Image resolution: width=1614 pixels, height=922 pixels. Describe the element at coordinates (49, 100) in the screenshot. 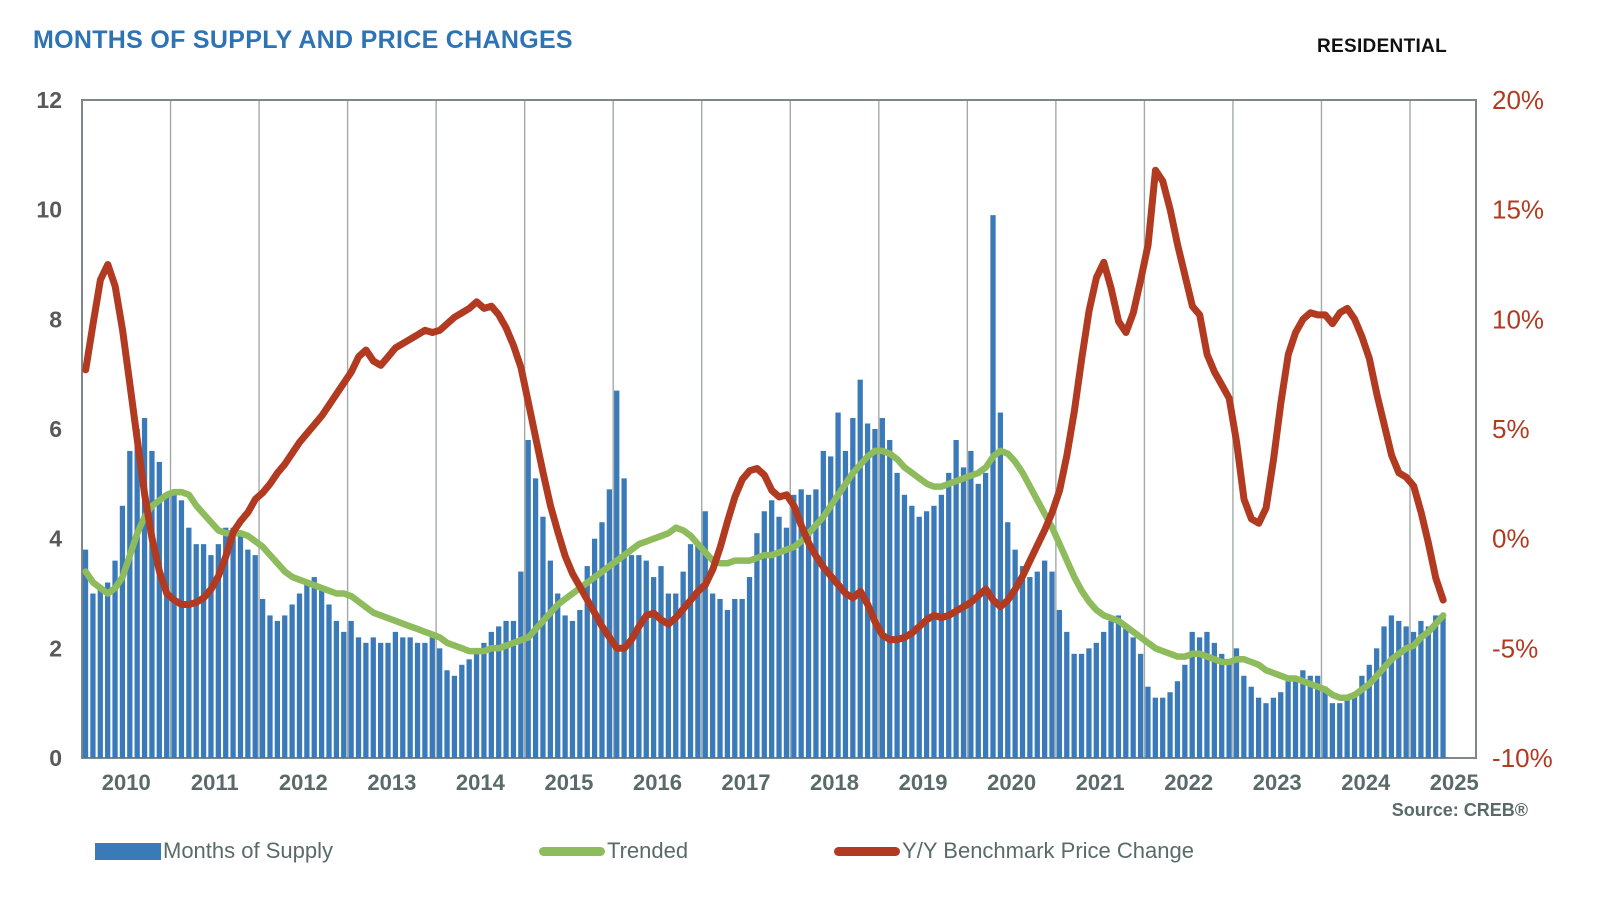

I see `left-axis-tick: 12` at that location.